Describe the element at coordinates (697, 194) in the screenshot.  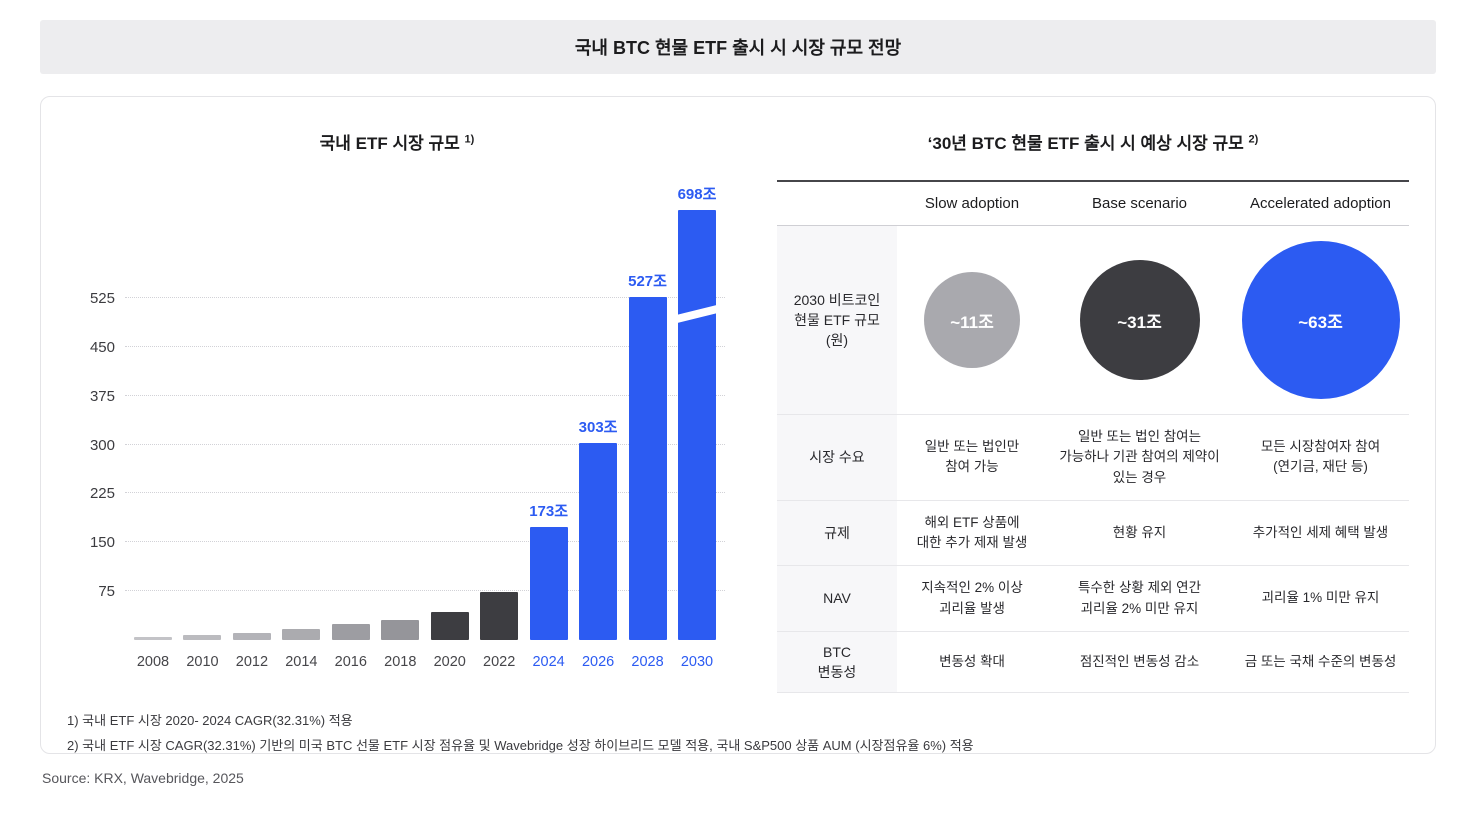
I see `bar-value-label-2030: 698조` at that location.